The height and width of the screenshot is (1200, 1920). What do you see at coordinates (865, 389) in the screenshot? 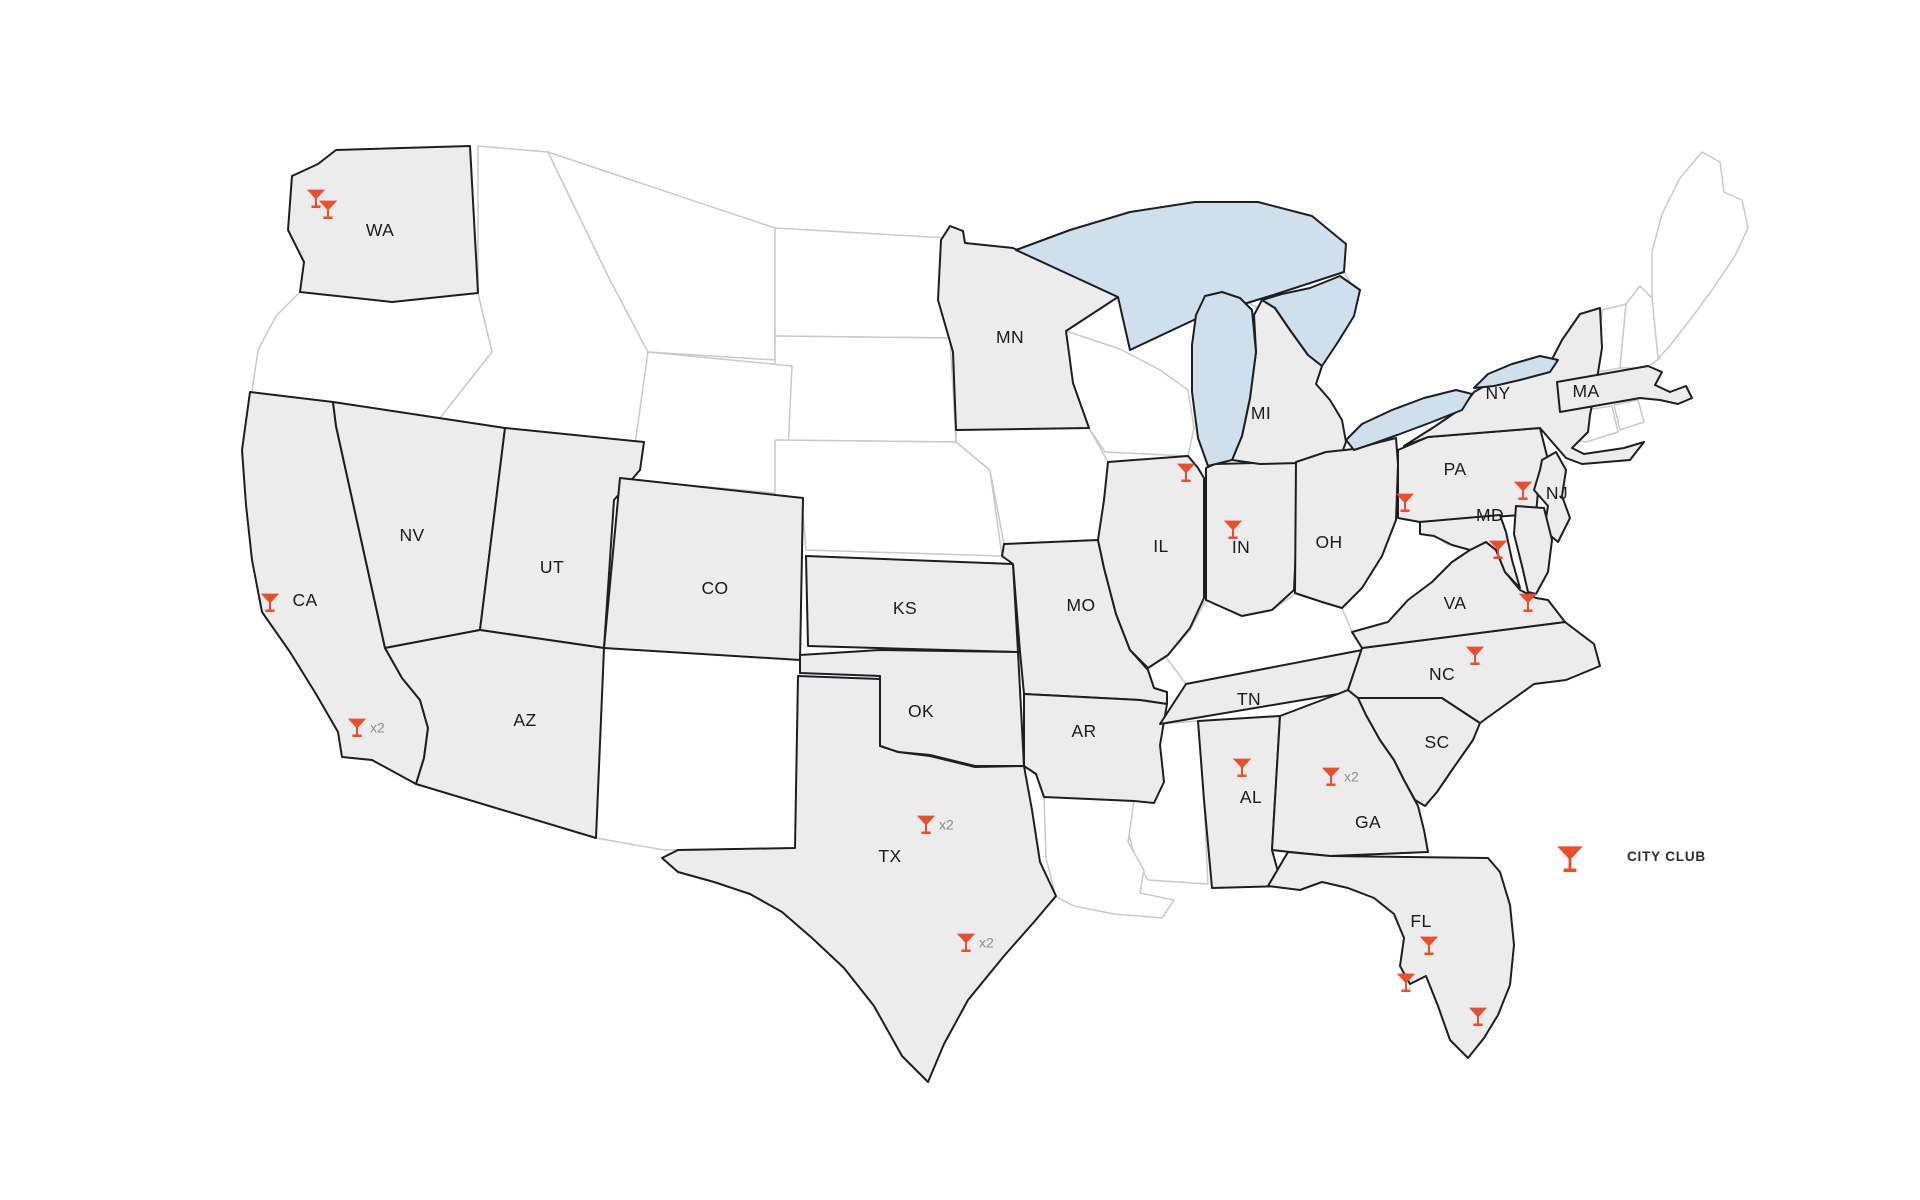
I see `state-sd` at bounding box center [865, 389].